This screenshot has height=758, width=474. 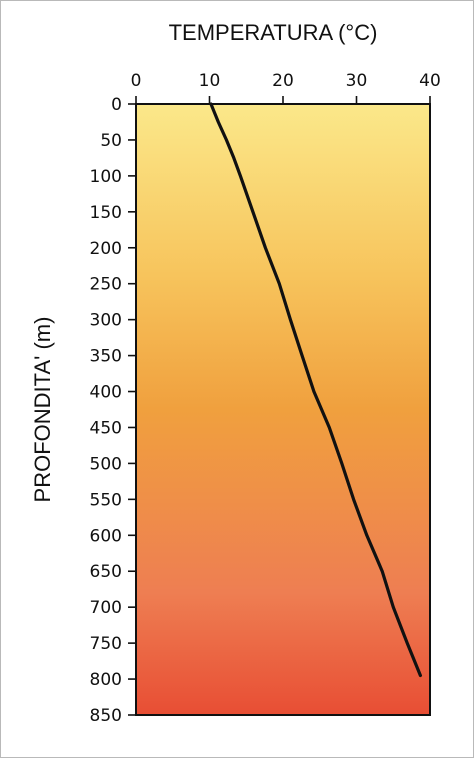 I want to click on y-tick-label: 0, so click(x=116, y=105).